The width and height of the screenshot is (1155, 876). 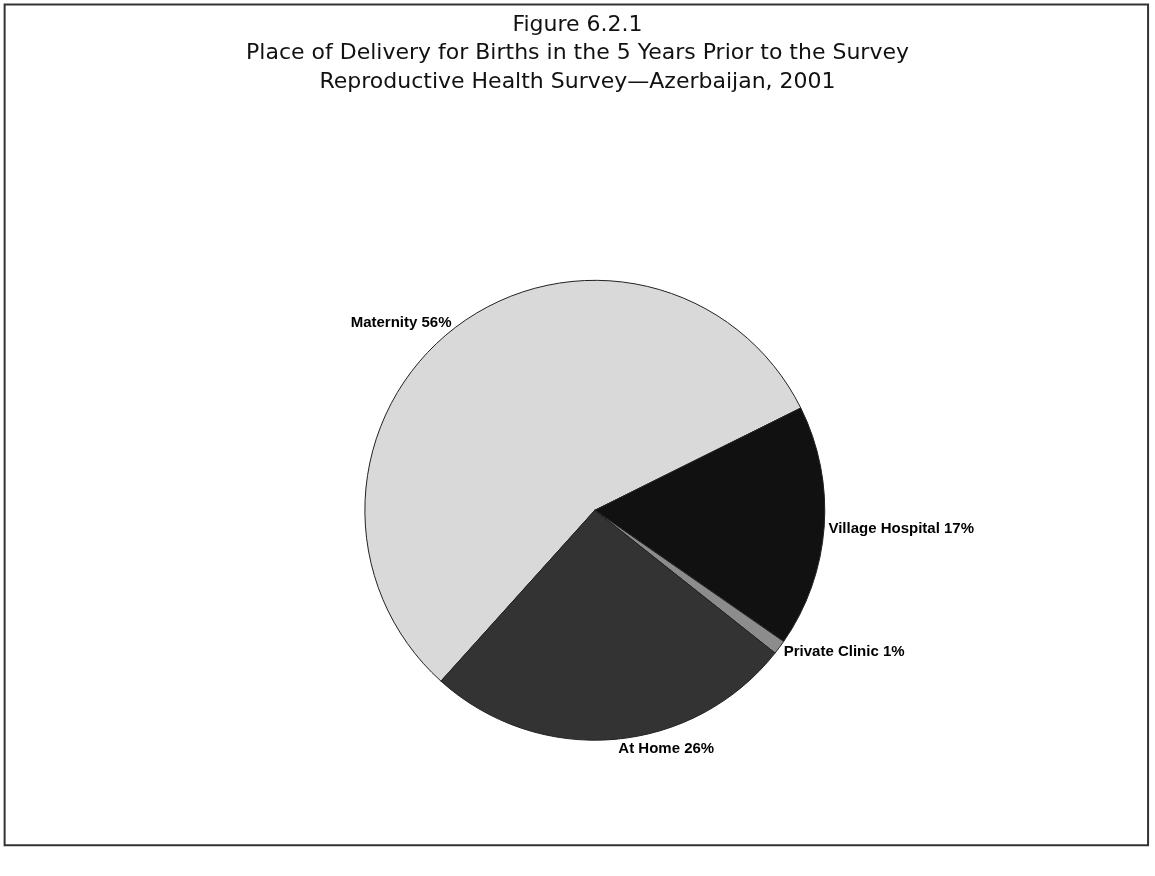 What do you see at coordinates (666, 748) in the screenshot?
I see `slice-label: At Home 26%` at bounding box center [666, 748].